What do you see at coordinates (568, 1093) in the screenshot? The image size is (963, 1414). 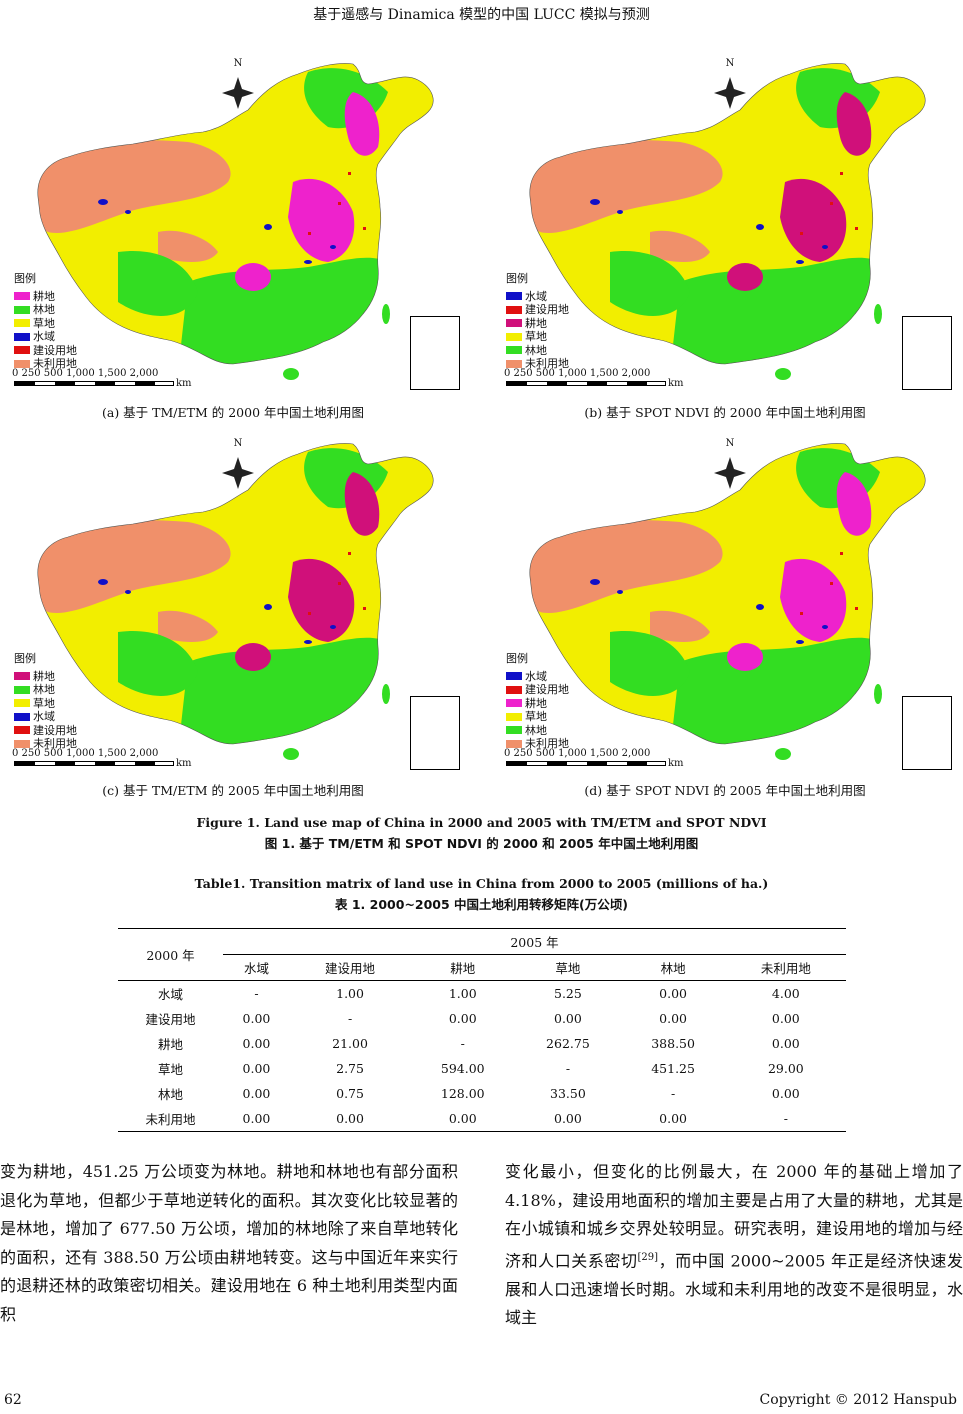 I see `table-cell: 33.50` at bounding box center [568, 1093].